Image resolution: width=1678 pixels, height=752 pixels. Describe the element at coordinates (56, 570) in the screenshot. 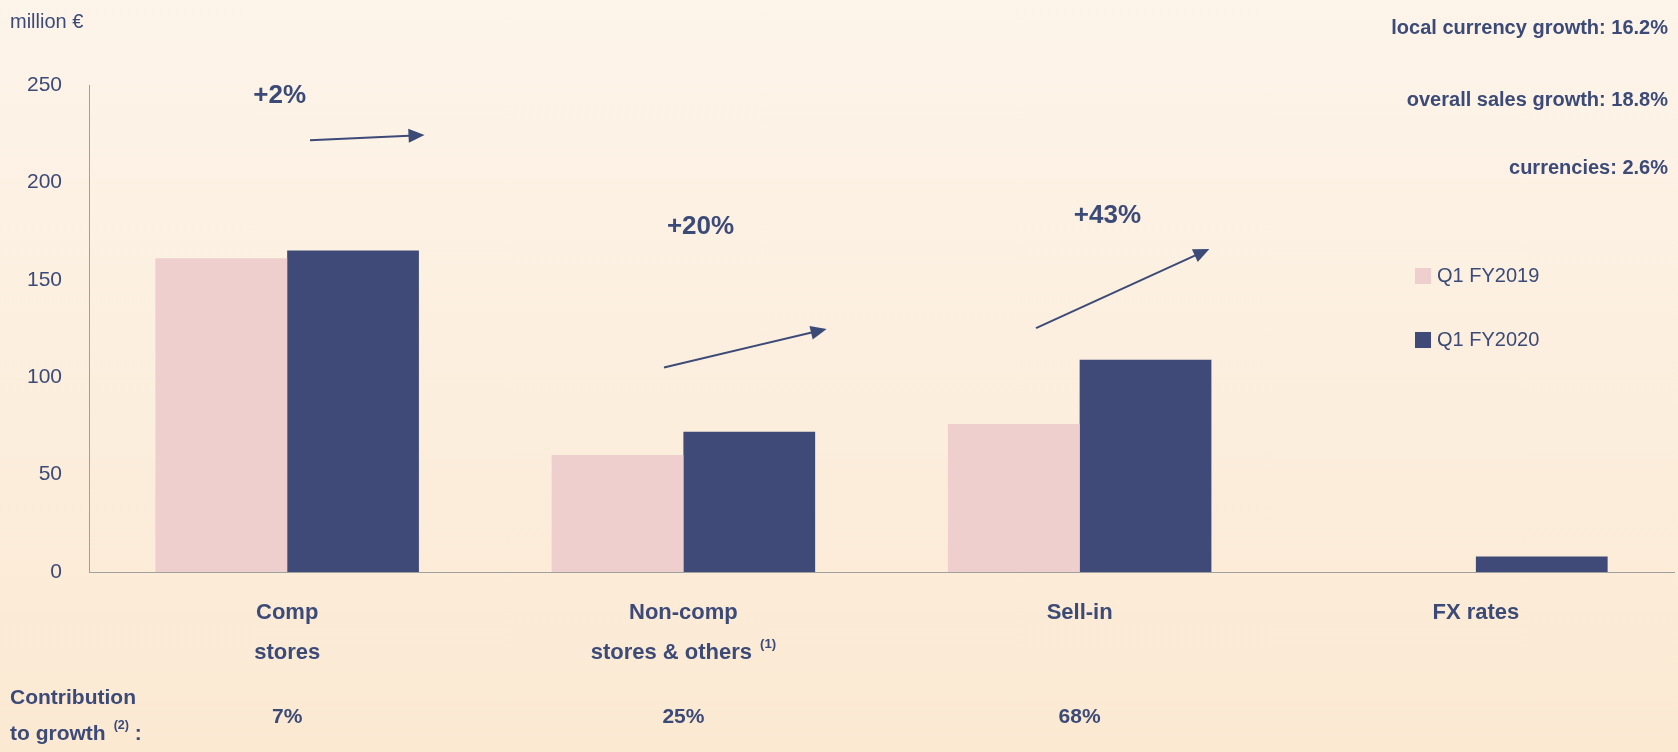

I see `y-tick-label: 0` at that location.